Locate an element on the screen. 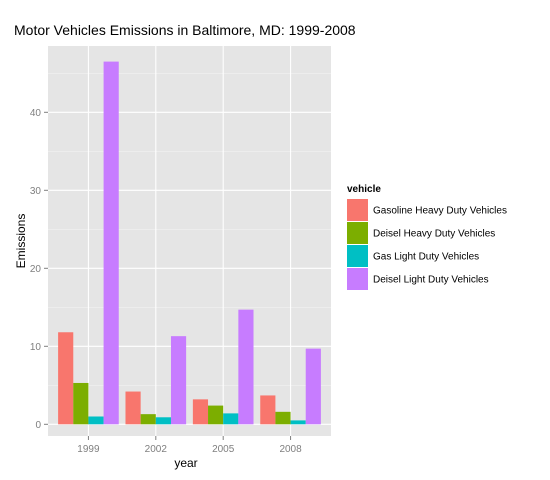  x-axis: 1999 2002 2005 2008 is located at coordinates (189, 445).